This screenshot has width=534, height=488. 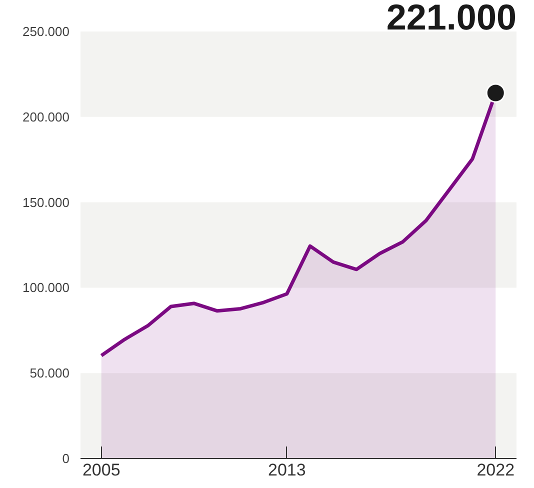 What do you see at coordinates (287, 470) in the screenshot?
I see `x-tick-label: 2013` at bounding box center [287, 470].